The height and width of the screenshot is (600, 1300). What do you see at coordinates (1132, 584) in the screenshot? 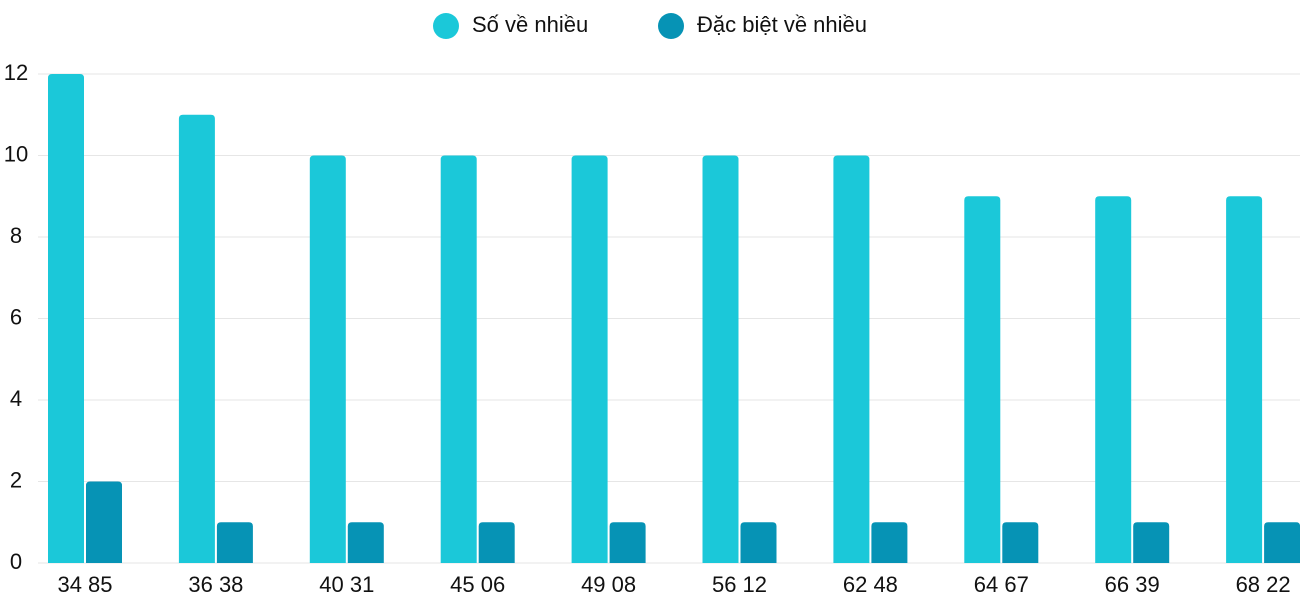
I see `x-tick-label: 66 39` at bounding box center [1132, 584].